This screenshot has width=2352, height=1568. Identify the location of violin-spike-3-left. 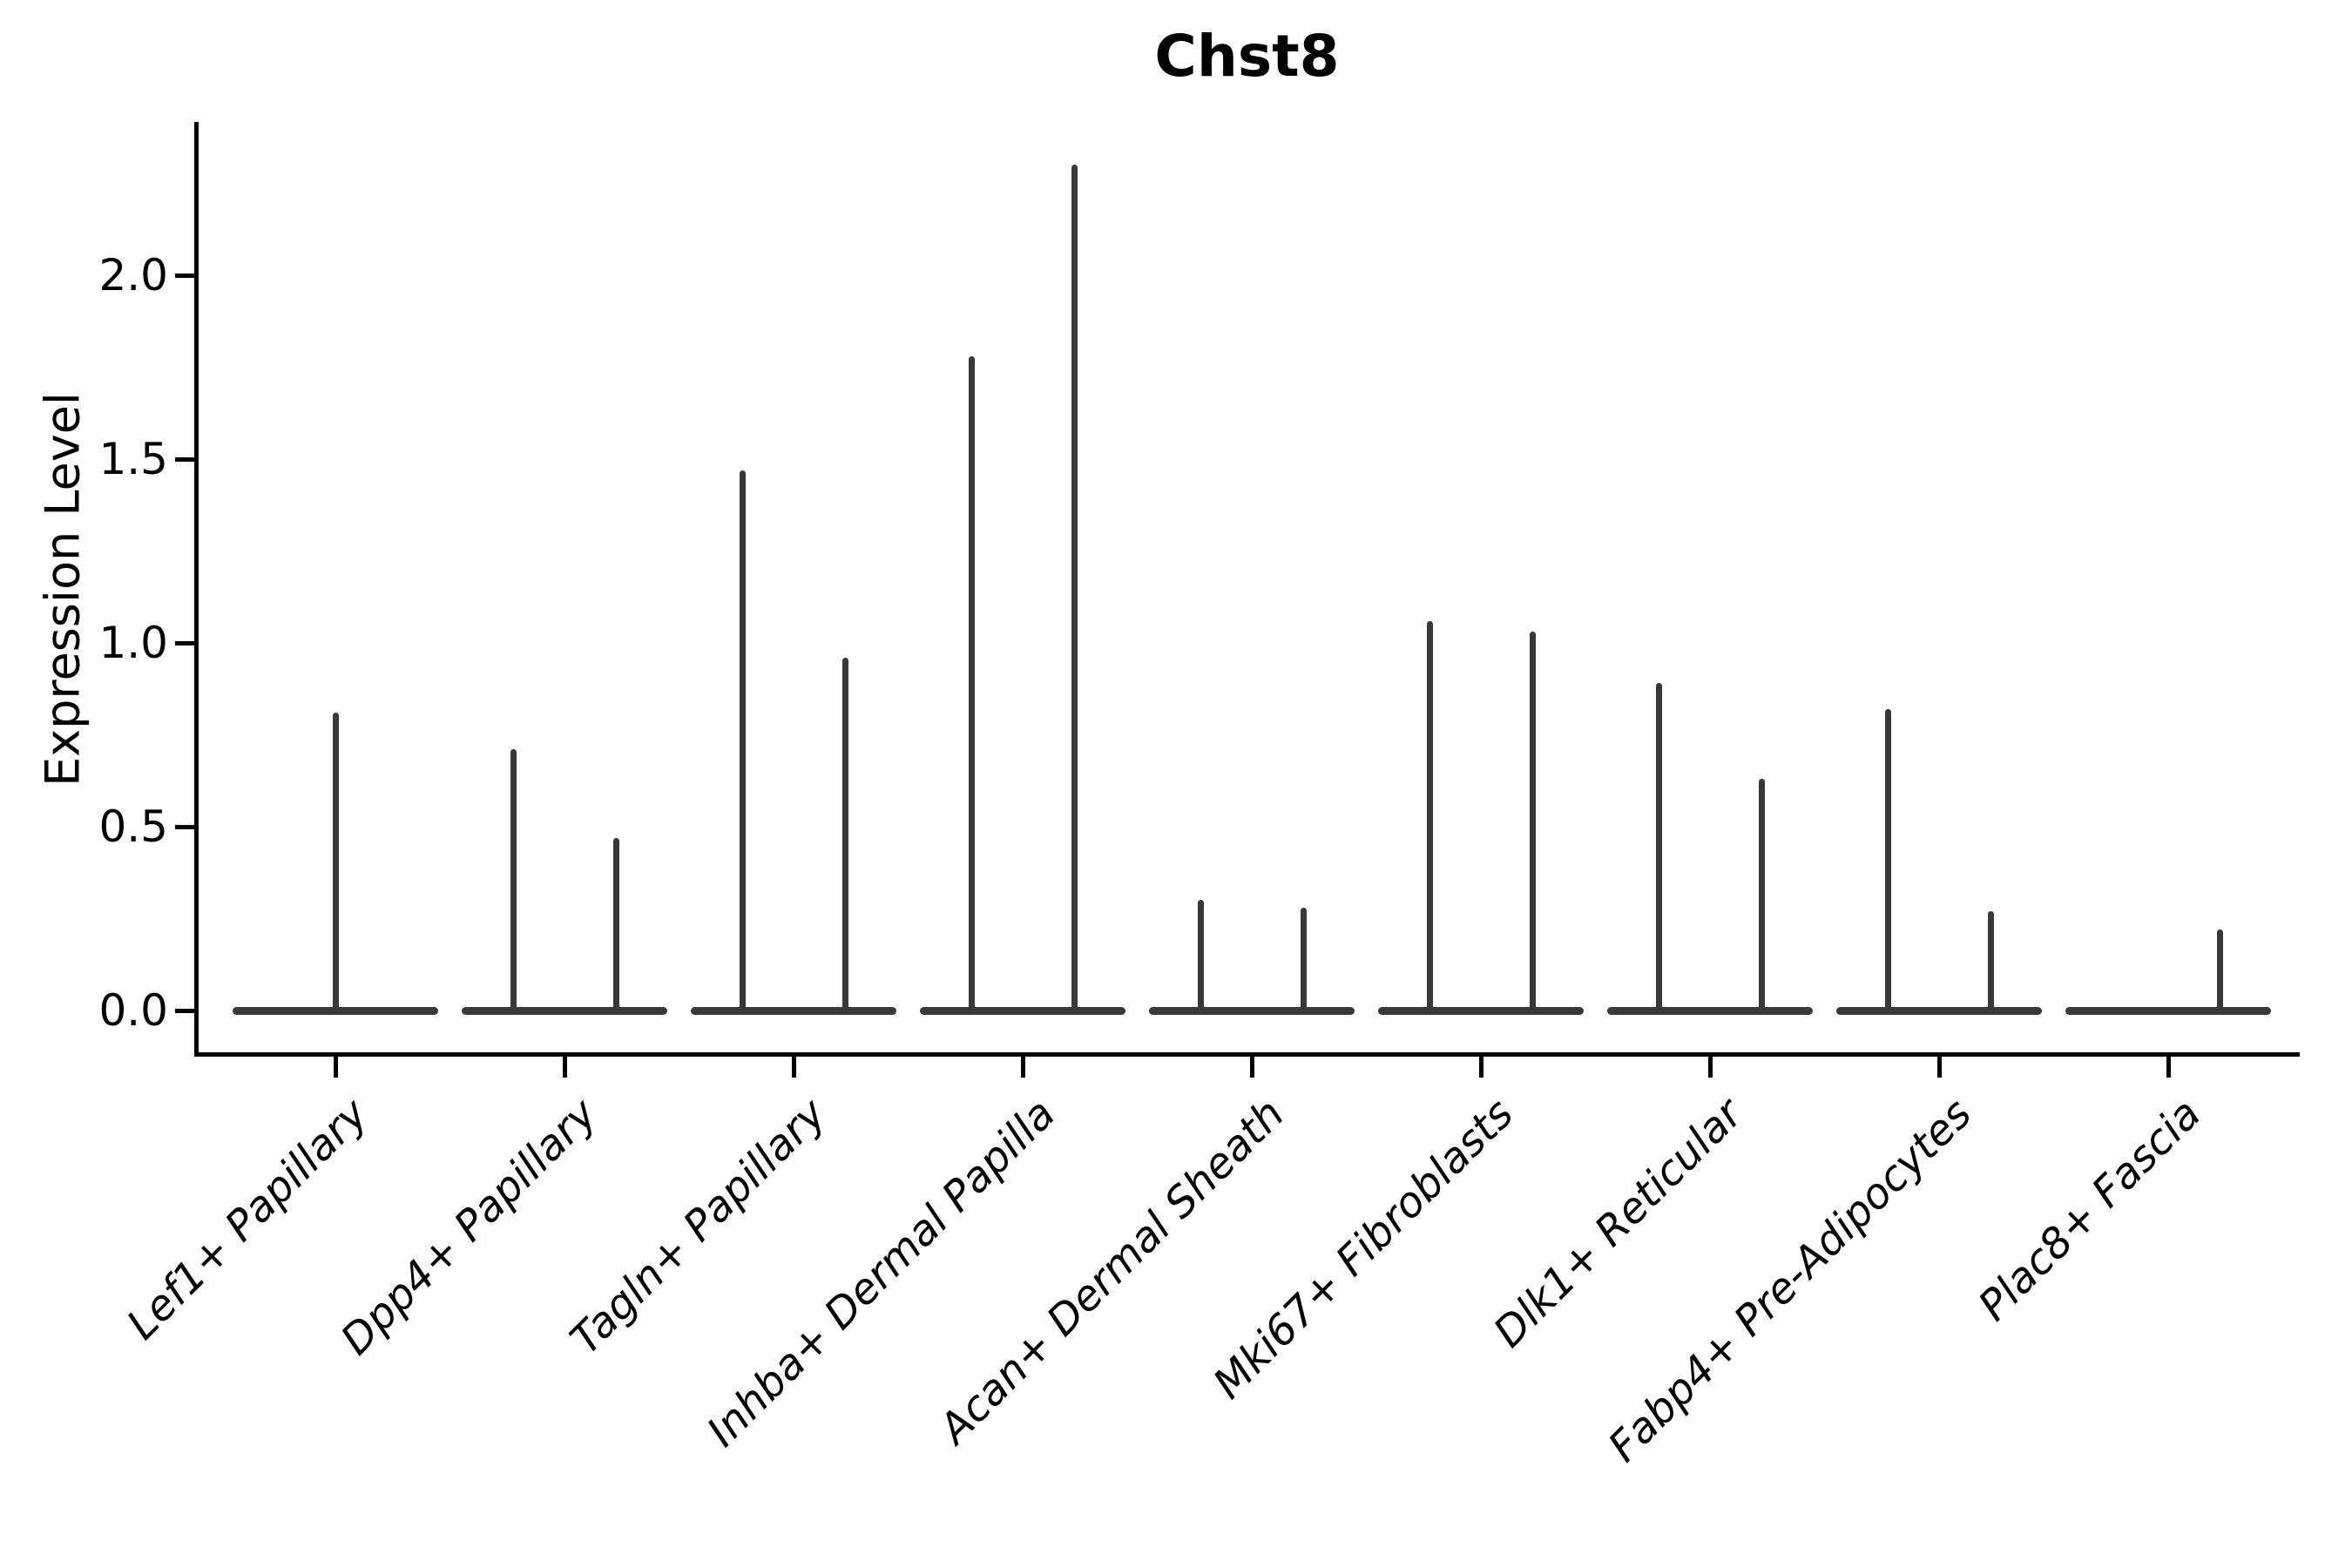
(742, 742).